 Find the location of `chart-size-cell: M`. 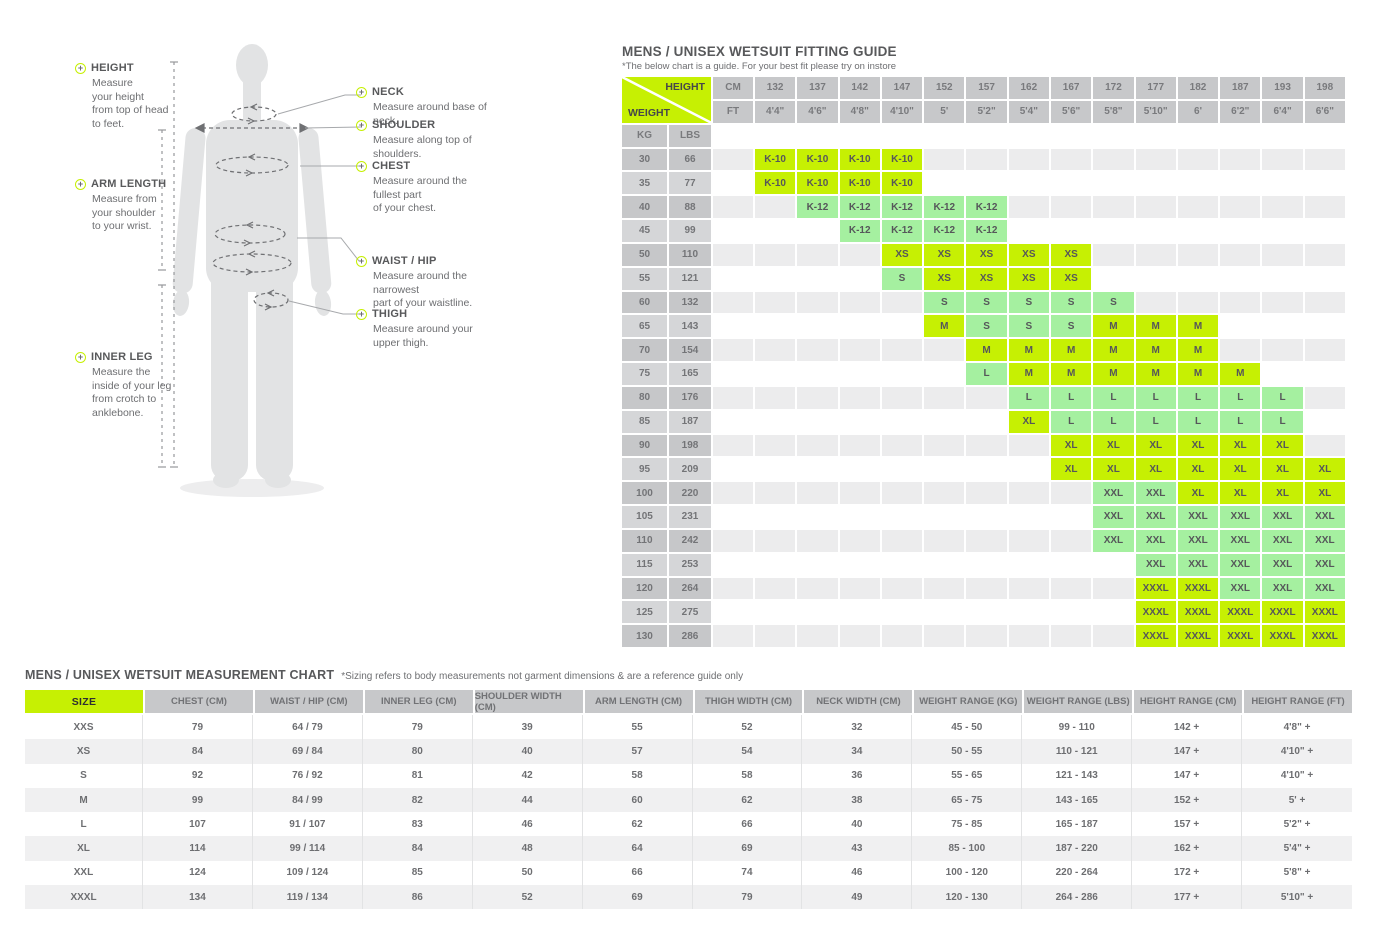

chart-size-cell: M is located at coordinates (84, 800).